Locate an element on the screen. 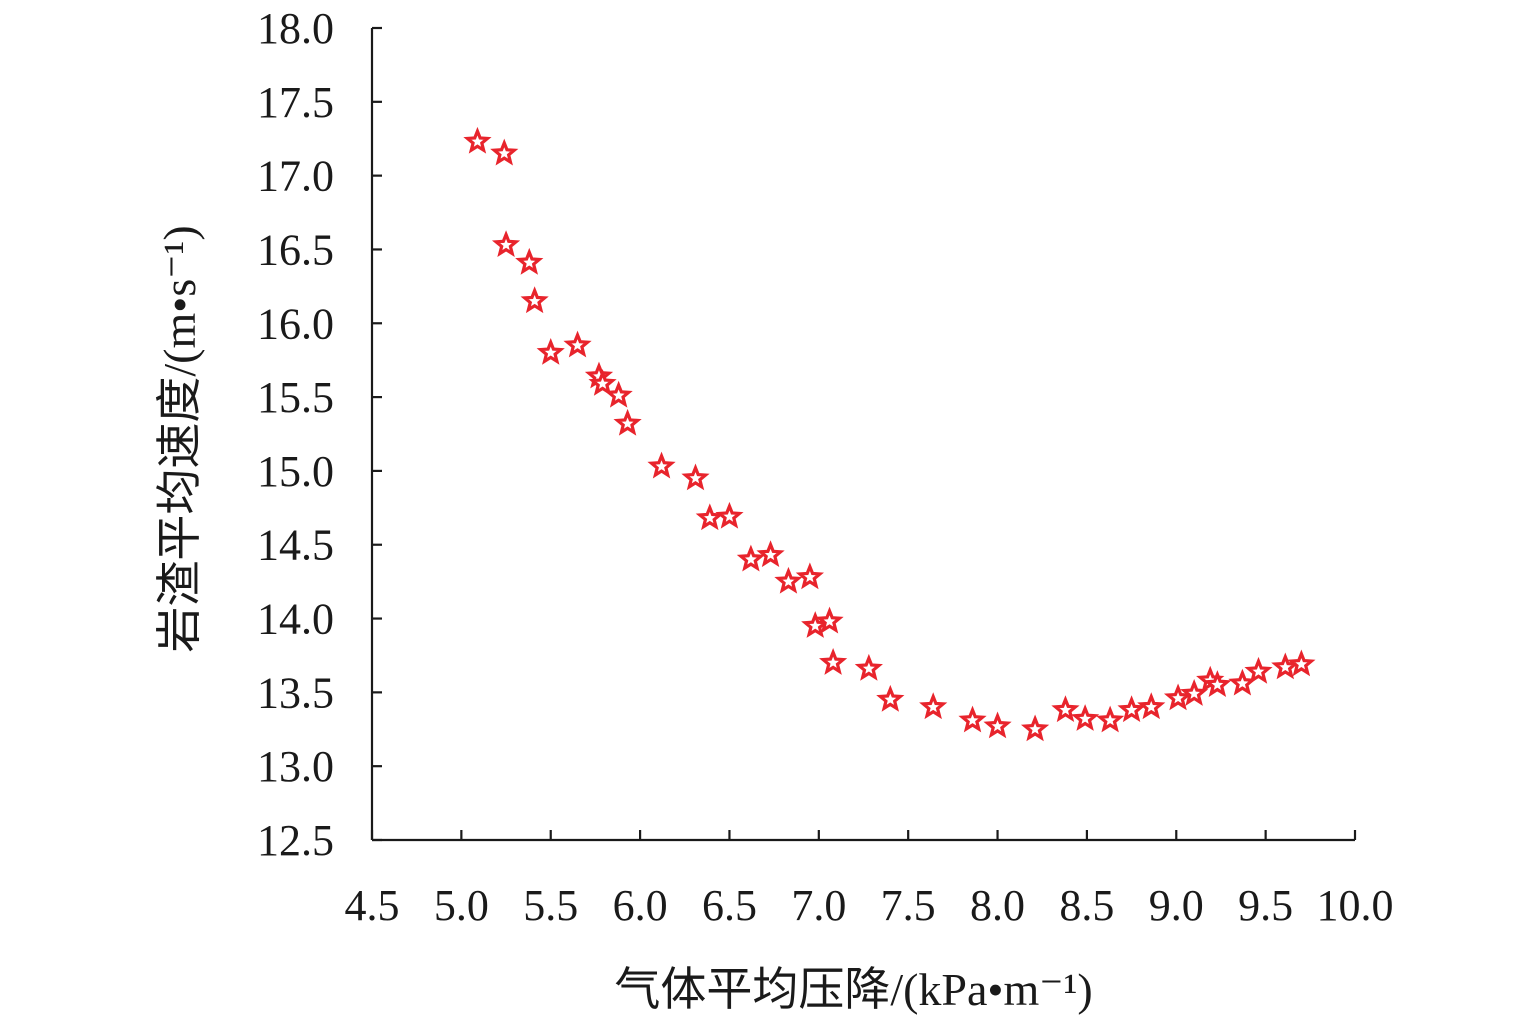 The width and height of the screenshot is (1535, 1025). x-tick-label: 6.0 is located at coordinates (640, 905).